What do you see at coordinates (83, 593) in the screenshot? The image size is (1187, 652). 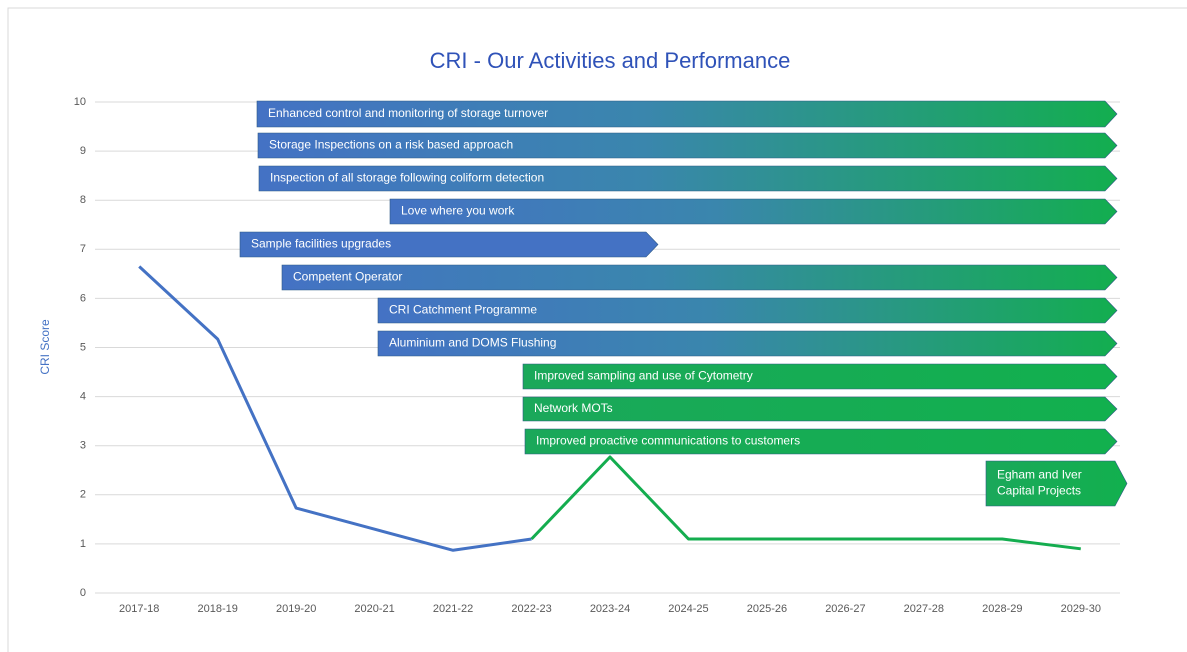 I see `y-tick-label: 0` at bounding box center [83, 593].